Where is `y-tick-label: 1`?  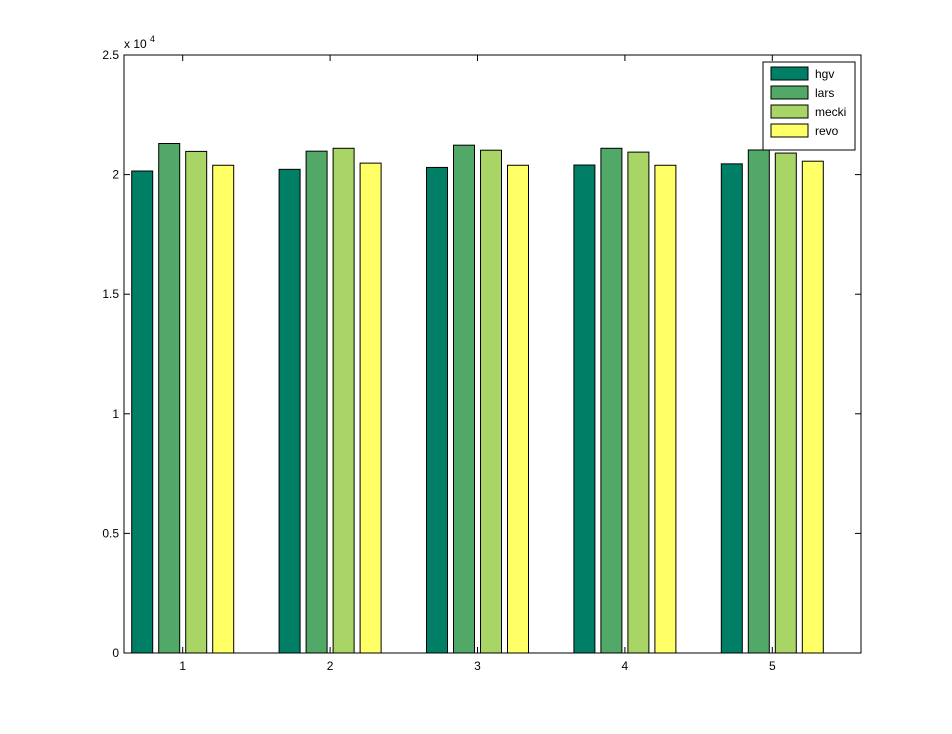 y-tick-label: 1 is located at coordinates (115, 414).